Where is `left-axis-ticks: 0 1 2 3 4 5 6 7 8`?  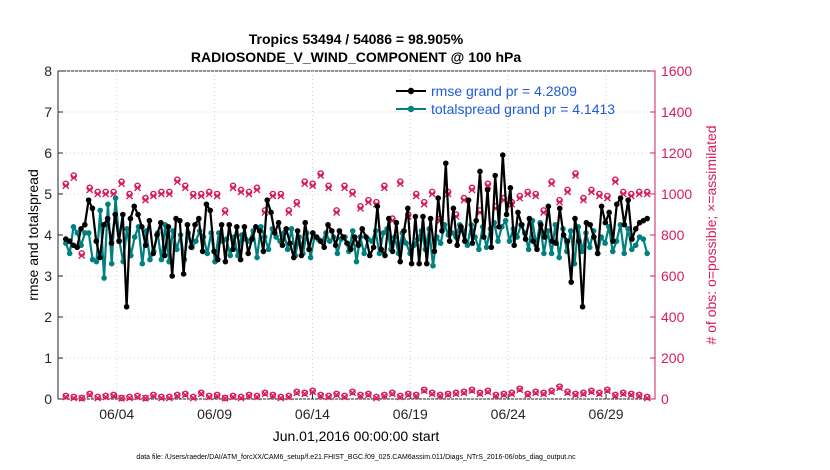 left-axis-ticks: 0 1 2 3 4 5 6 7 8 is located at coordinates (53, 235).